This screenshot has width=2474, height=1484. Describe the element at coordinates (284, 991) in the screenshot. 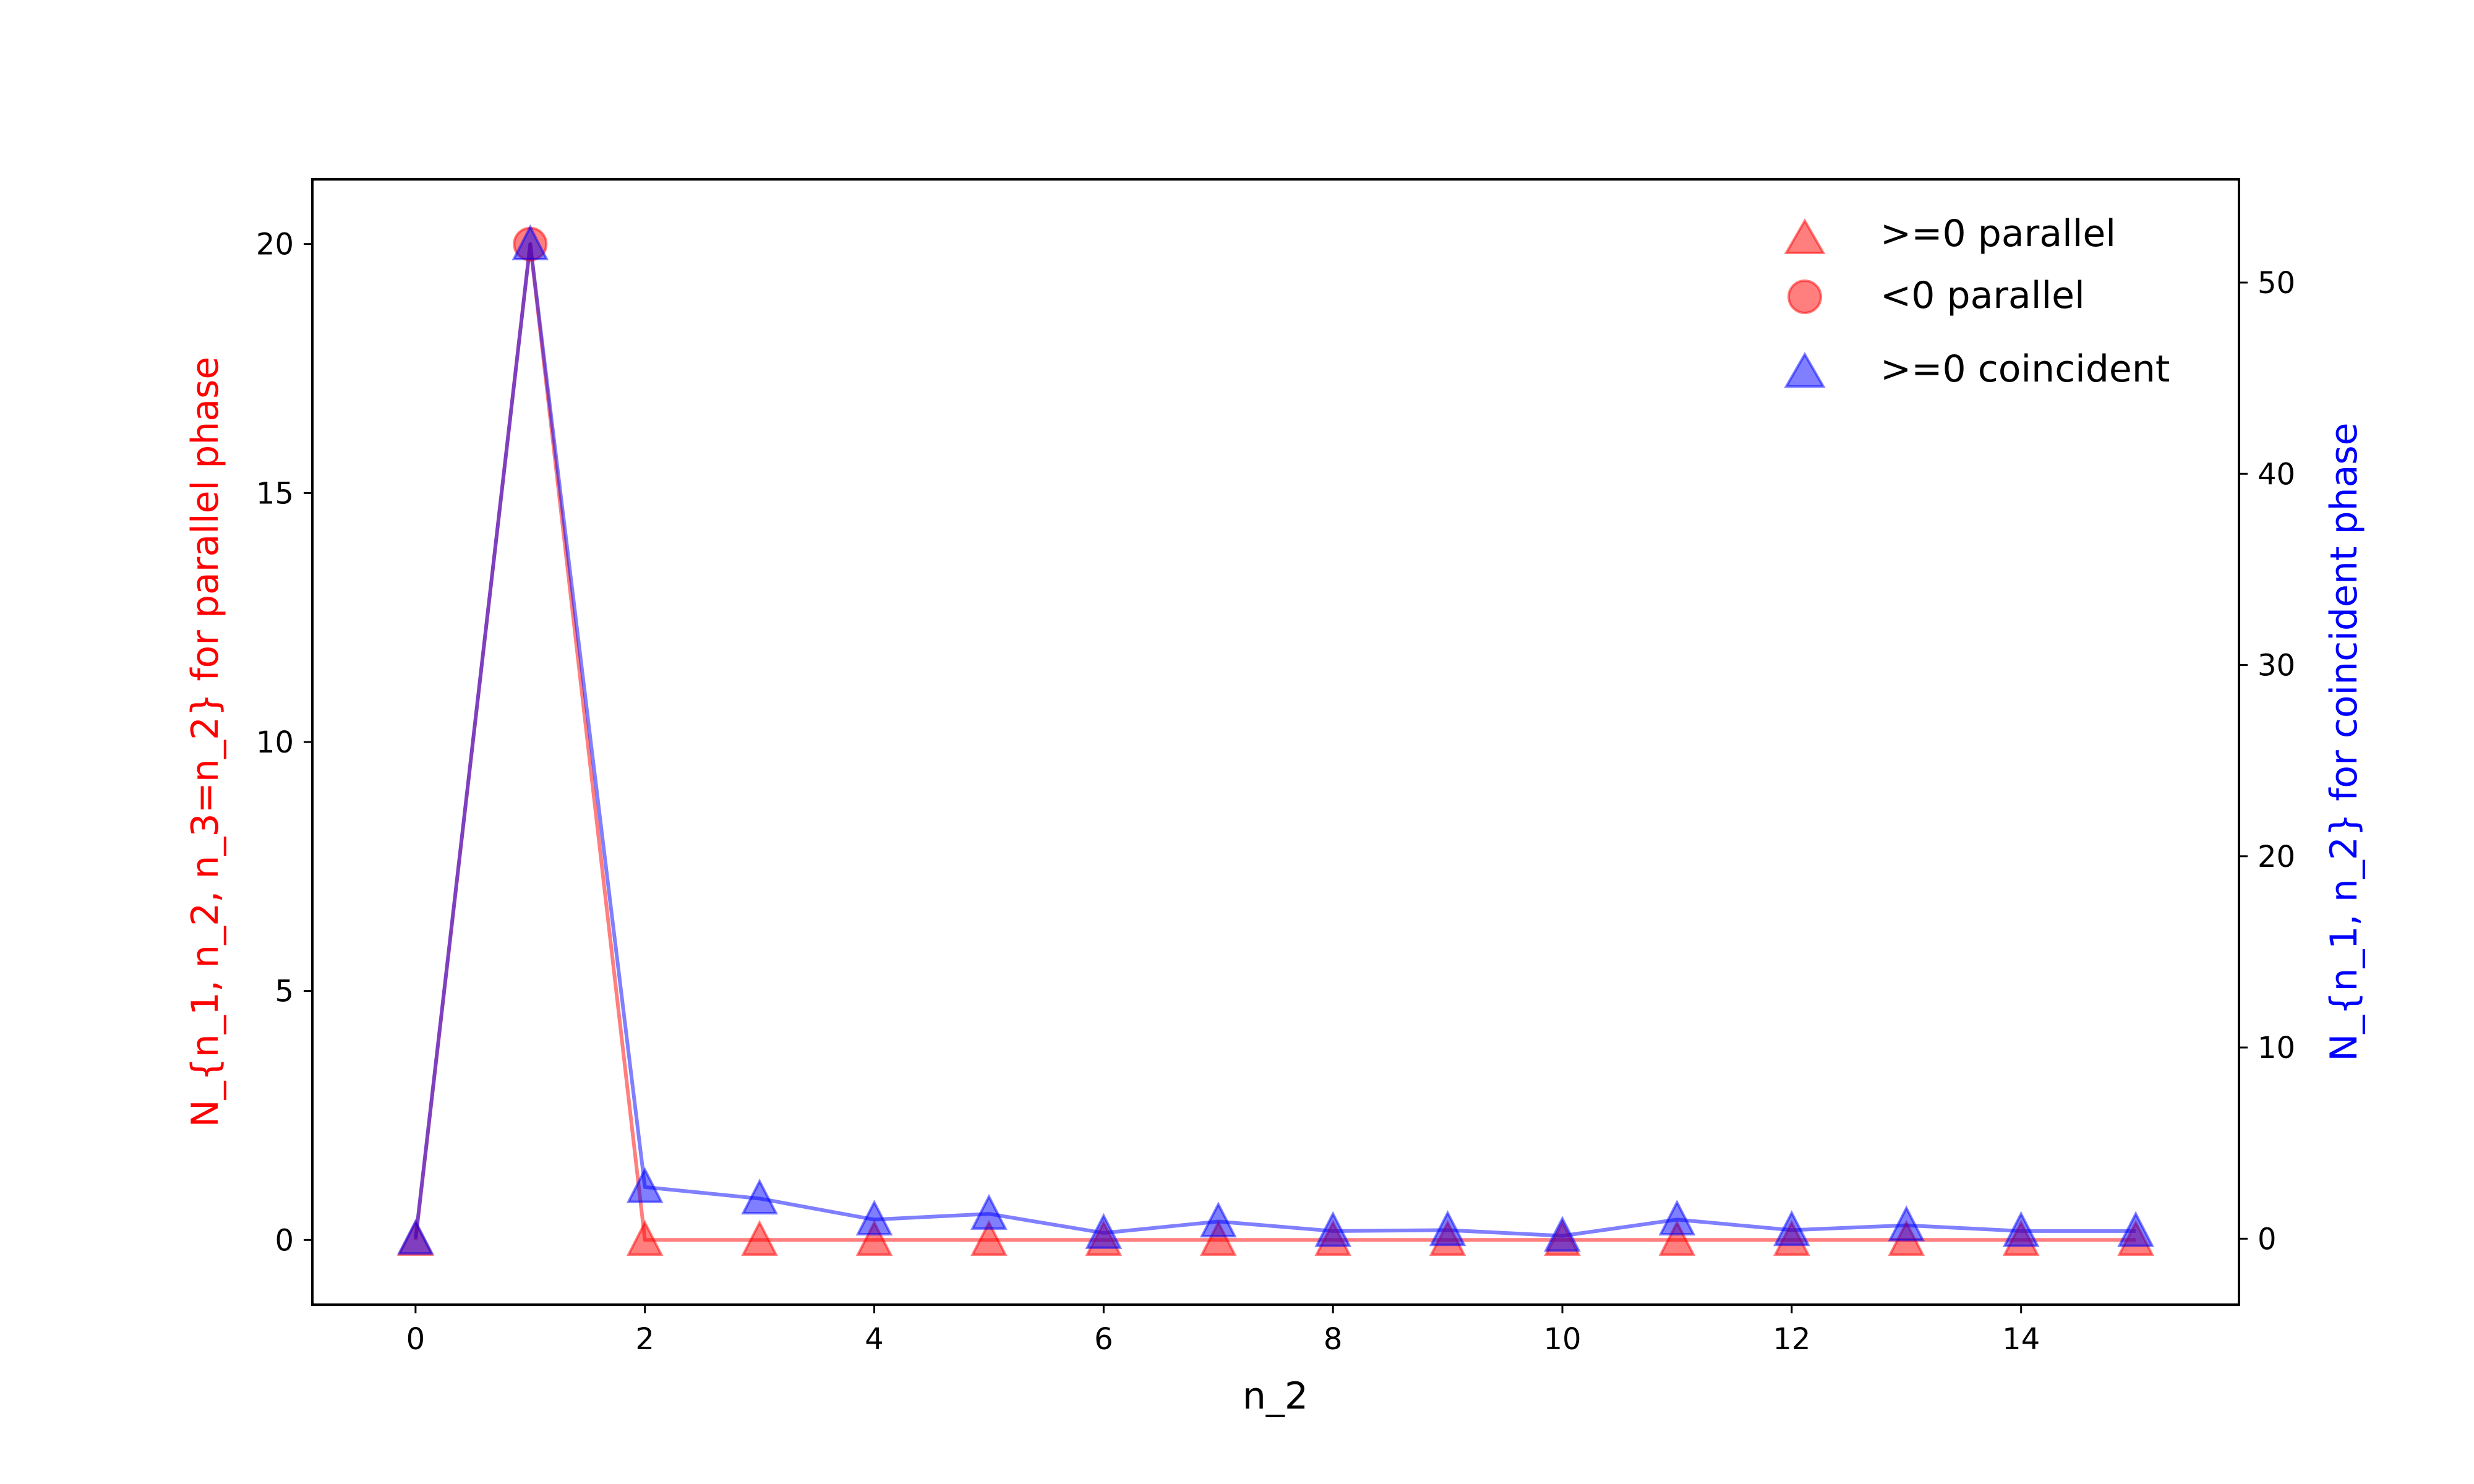

I see `y-left-tick-label: 5` at that location.